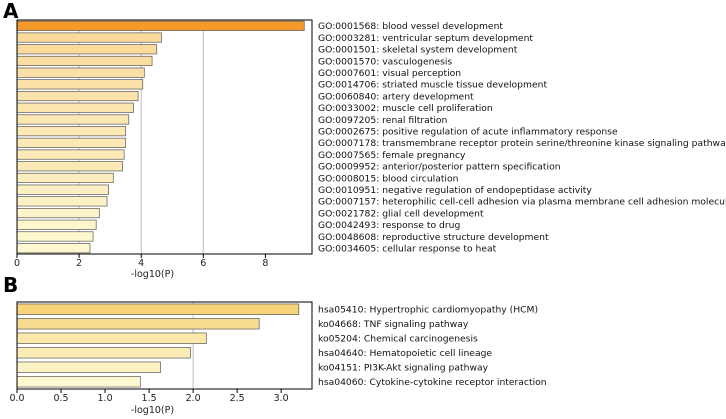 Image resolution: width=726 pixels, height=419 pixels. What do you see at coordinates (398, 339) in the screenshot?
I see `panel-b-category-label: ko05204: Chemical carcinogenesis` at bounding box center [398, 339].